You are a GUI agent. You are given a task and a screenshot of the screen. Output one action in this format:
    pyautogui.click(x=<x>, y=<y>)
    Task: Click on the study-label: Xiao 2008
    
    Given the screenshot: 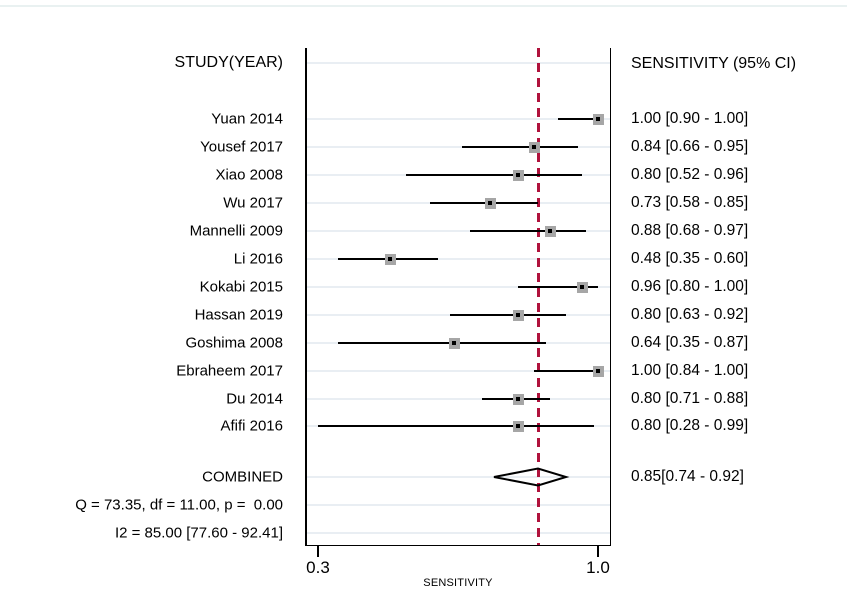 What is the action you would take?
    pyautogui.click(x=249, y=175)
    